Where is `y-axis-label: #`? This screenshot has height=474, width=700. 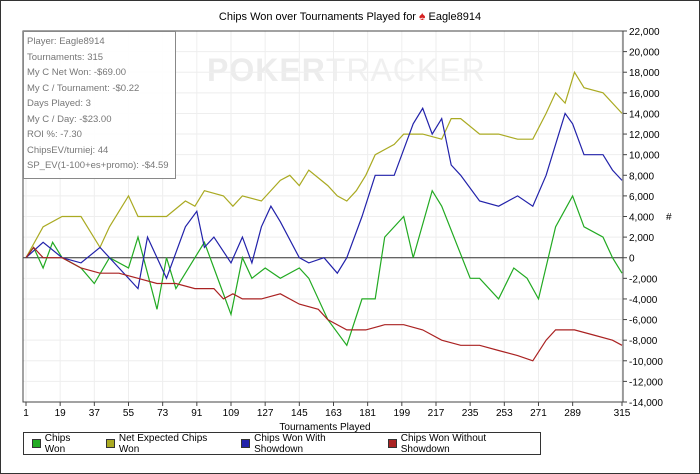
y-axis-label: # is located at coordinates (669, 217).